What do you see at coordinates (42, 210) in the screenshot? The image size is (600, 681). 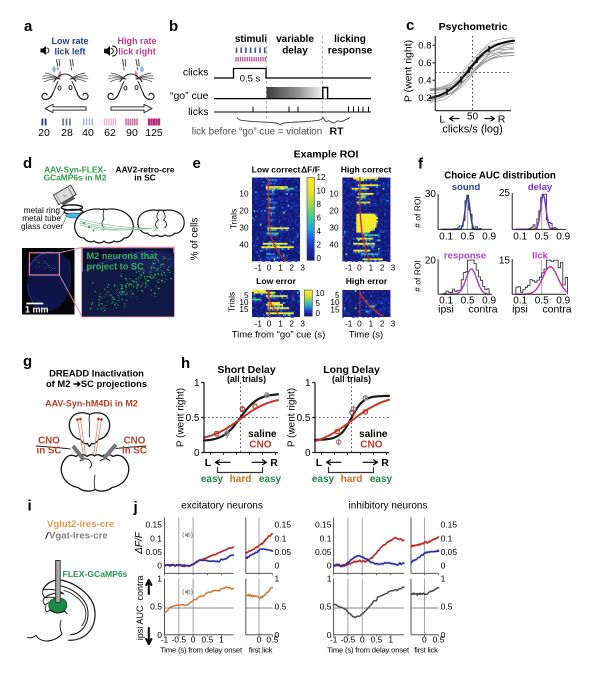 I see `svg-text: metal ring` at bounding box center [42, 210].